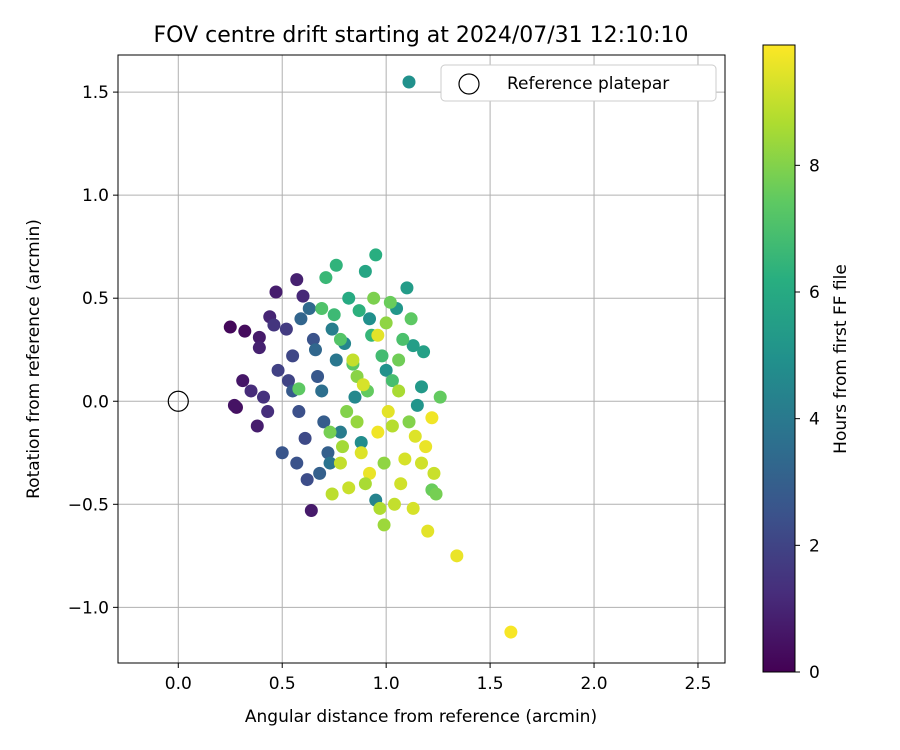  I want to click on legend-box, so click(578, 83).